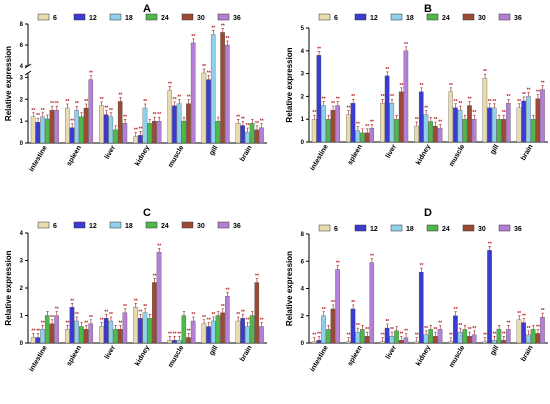  Describe the element at coordinates (246, 154) in the screenshot. I see `x-category-label: brain` at that location.